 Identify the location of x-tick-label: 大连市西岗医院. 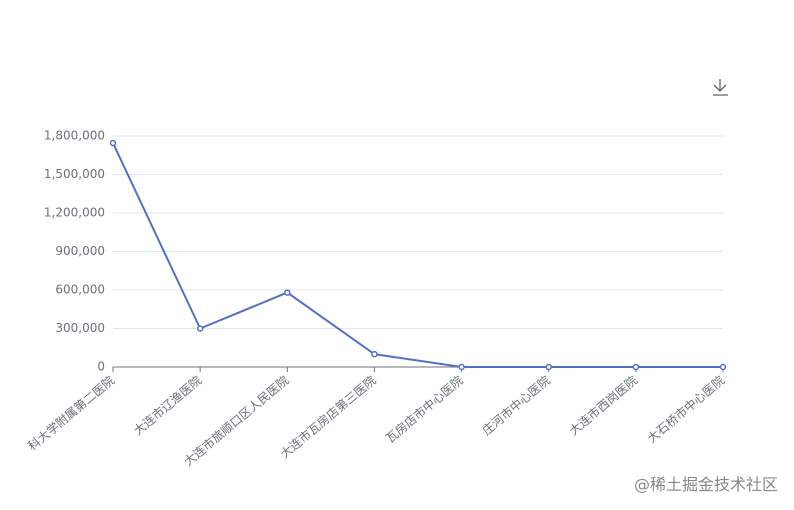
(603, 404).